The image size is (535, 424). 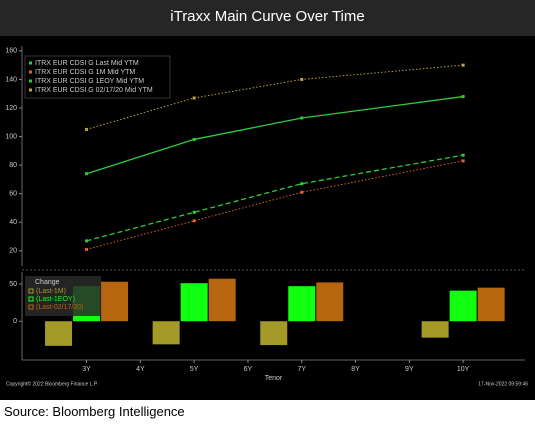 What do you see at coordinates (55, 299) in the screenshot?
I see `legend-label: (Last-1EOY)` at bounding box center [55, 299].